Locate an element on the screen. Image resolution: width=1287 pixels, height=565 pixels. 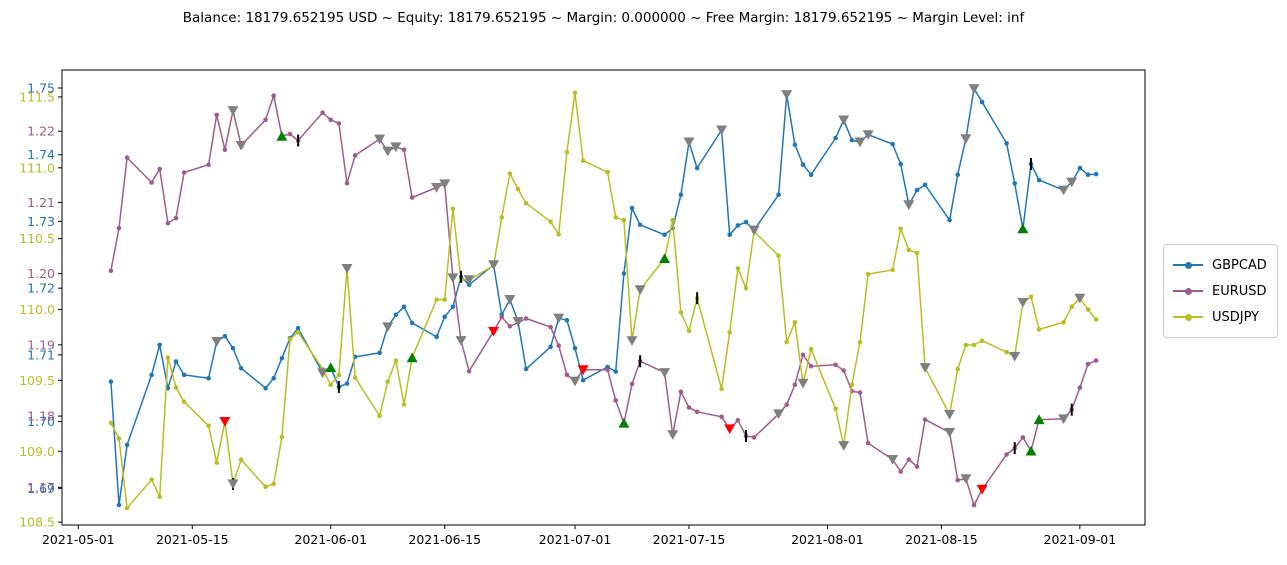
y-tick-label-USDJPY: 110.0 is located at coordinates (37, 309).